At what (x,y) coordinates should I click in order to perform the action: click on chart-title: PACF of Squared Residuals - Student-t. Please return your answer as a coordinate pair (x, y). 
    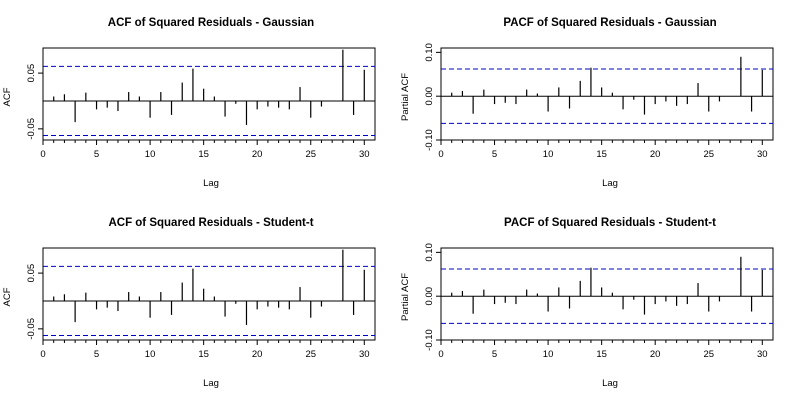
    Looking at the image, I should click on (610, 223).